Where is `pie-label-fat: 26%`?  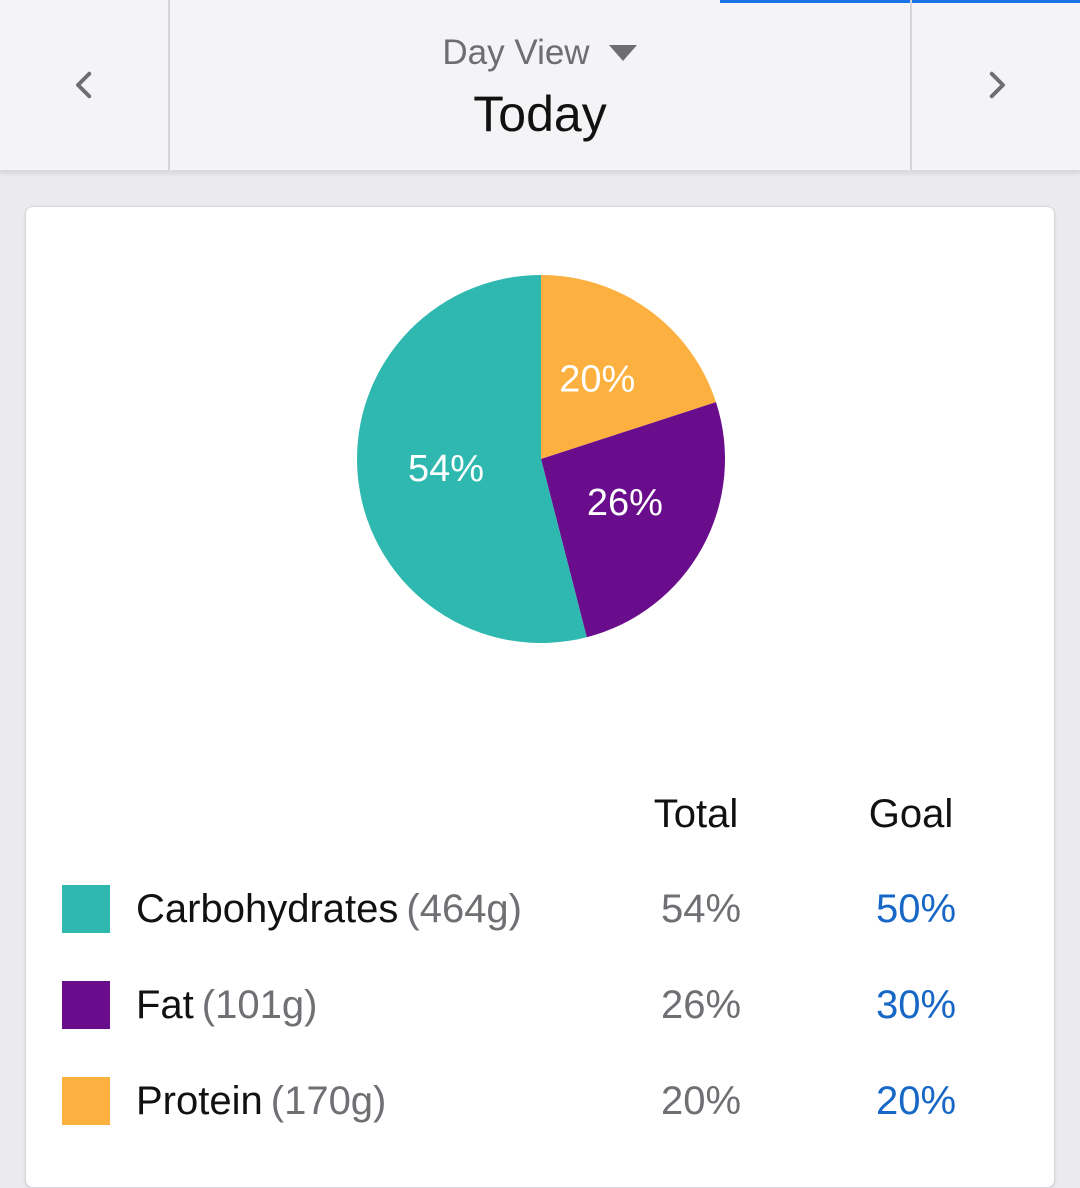 pie-label-fat: 26% is located at coordinates (625, 503).